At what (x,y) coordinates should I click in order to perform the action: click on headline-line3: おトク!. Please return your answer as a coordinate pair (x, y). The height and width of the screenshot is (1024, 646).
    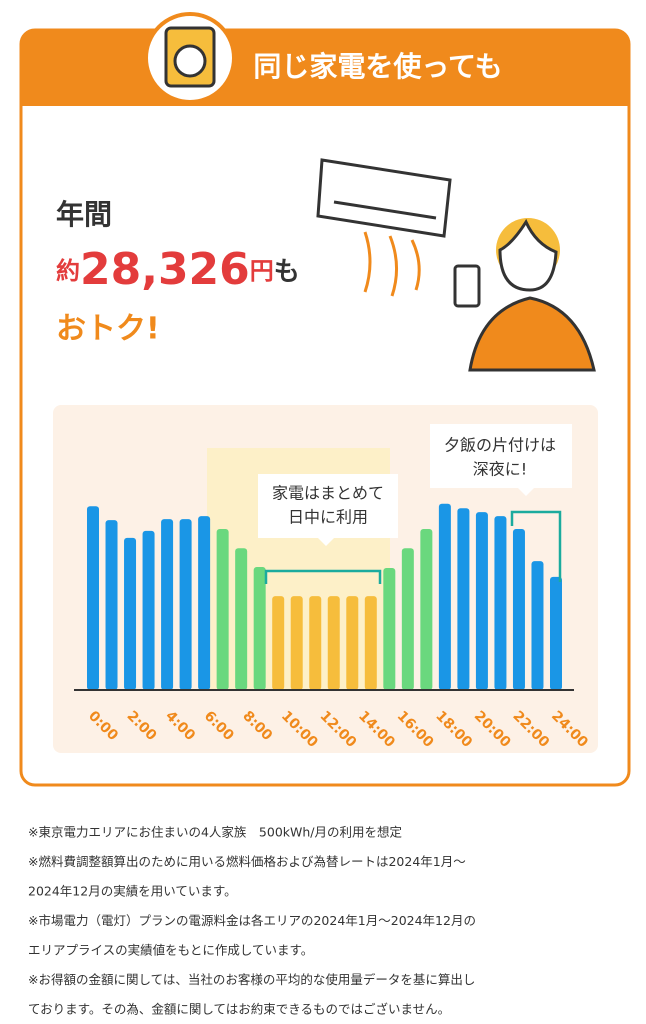
    Looking at the image, I should click on (108, 329).